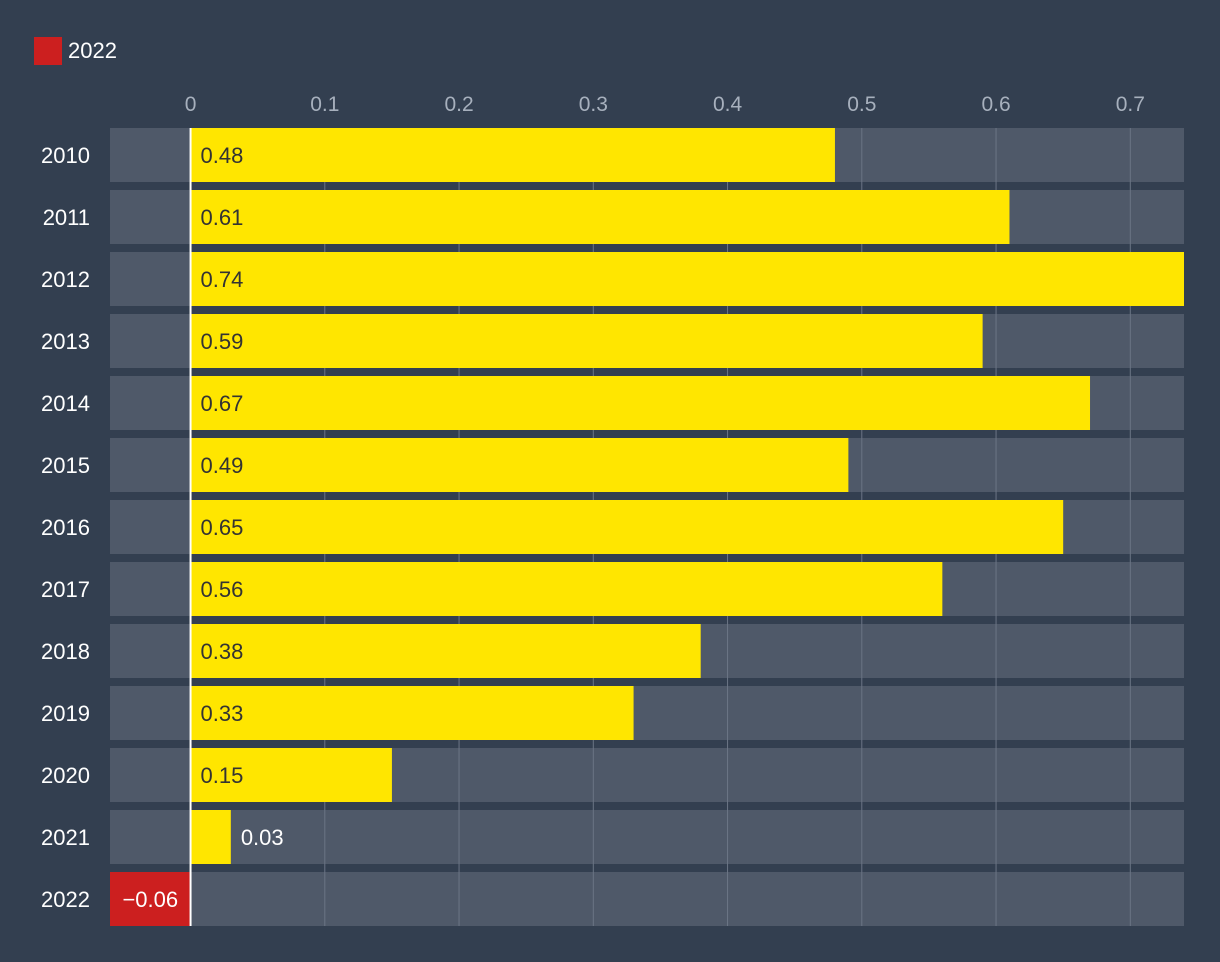 The height and width of the screenshot is (962, 1220). Describe the element at coordinates (222, 465) in the screenshot. I see `value-label: 0.49` at that location.